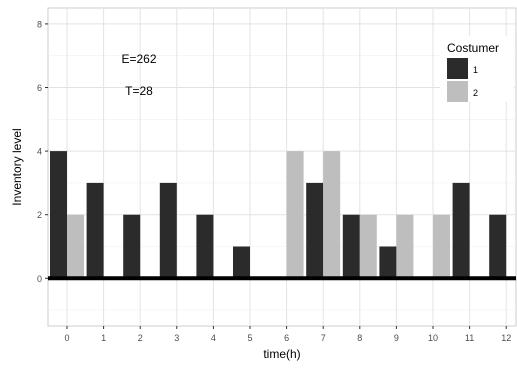 The image size is (517, 370). What do you see at coordinates (39, 215) in the screenshot?
I see `y-tick-label: 2` at bounding box center [39, 215].